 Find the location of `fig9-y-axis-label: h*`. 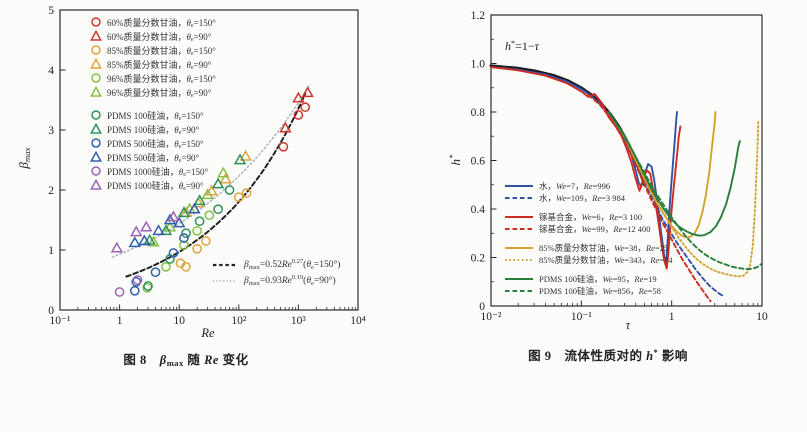

fig9-y-axis-label: h* is located at coordinates (455, 160).